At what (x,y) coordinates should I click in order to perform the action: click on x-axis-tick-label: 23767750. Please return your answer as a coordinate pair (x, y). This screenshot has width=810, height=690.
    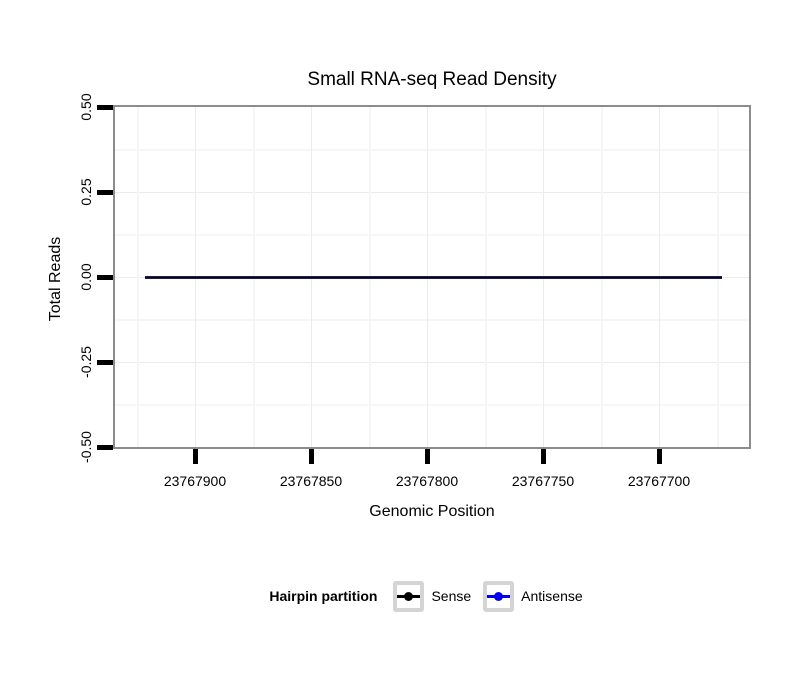
    Looking at the image, I should click on (543, 481).